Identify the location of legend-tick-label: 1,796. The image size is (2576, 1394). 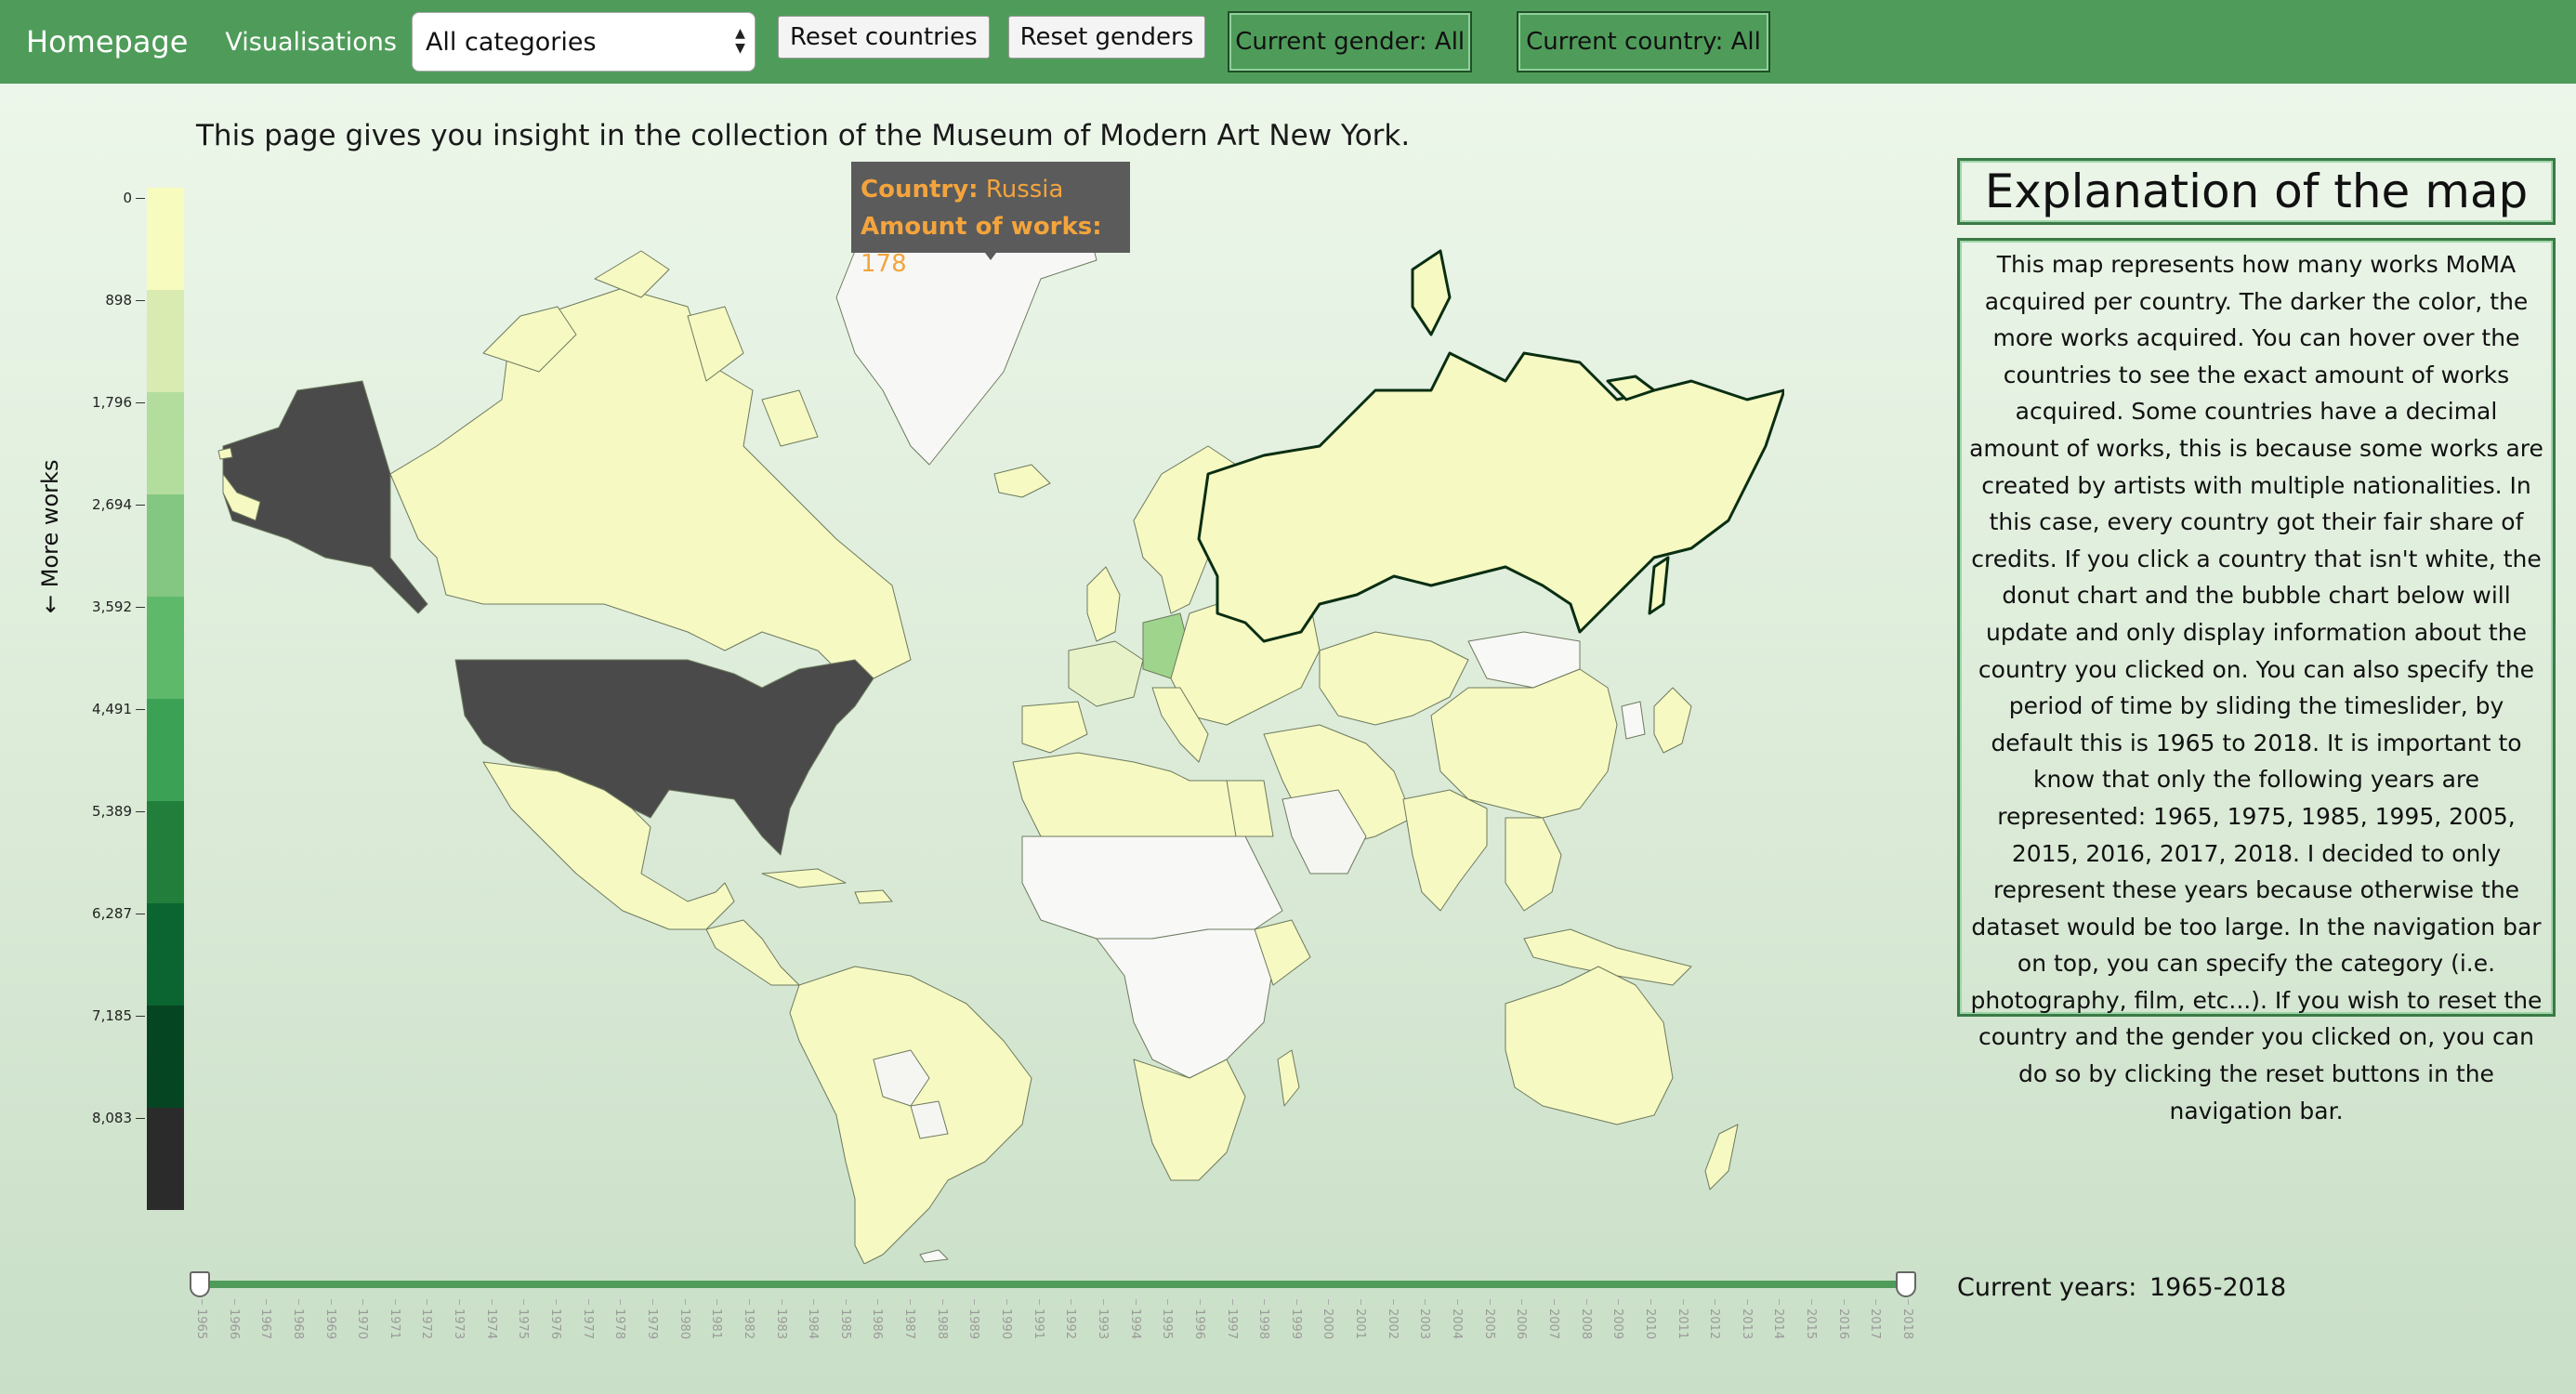
(100, 402).